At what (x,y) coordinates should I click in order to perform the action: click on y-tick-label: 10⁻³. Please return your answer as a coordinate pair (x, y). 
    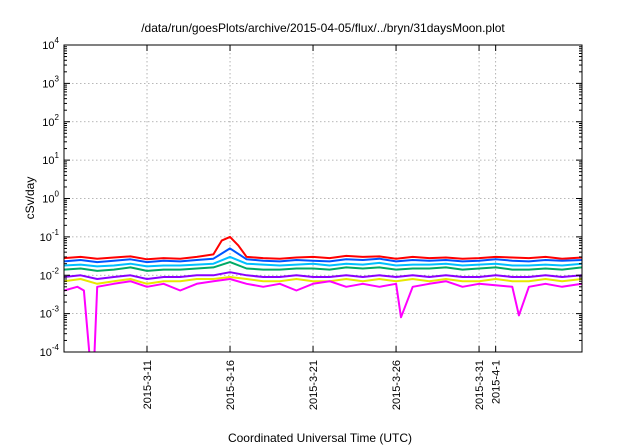
    Looking at the image, I should click on (50, 313).